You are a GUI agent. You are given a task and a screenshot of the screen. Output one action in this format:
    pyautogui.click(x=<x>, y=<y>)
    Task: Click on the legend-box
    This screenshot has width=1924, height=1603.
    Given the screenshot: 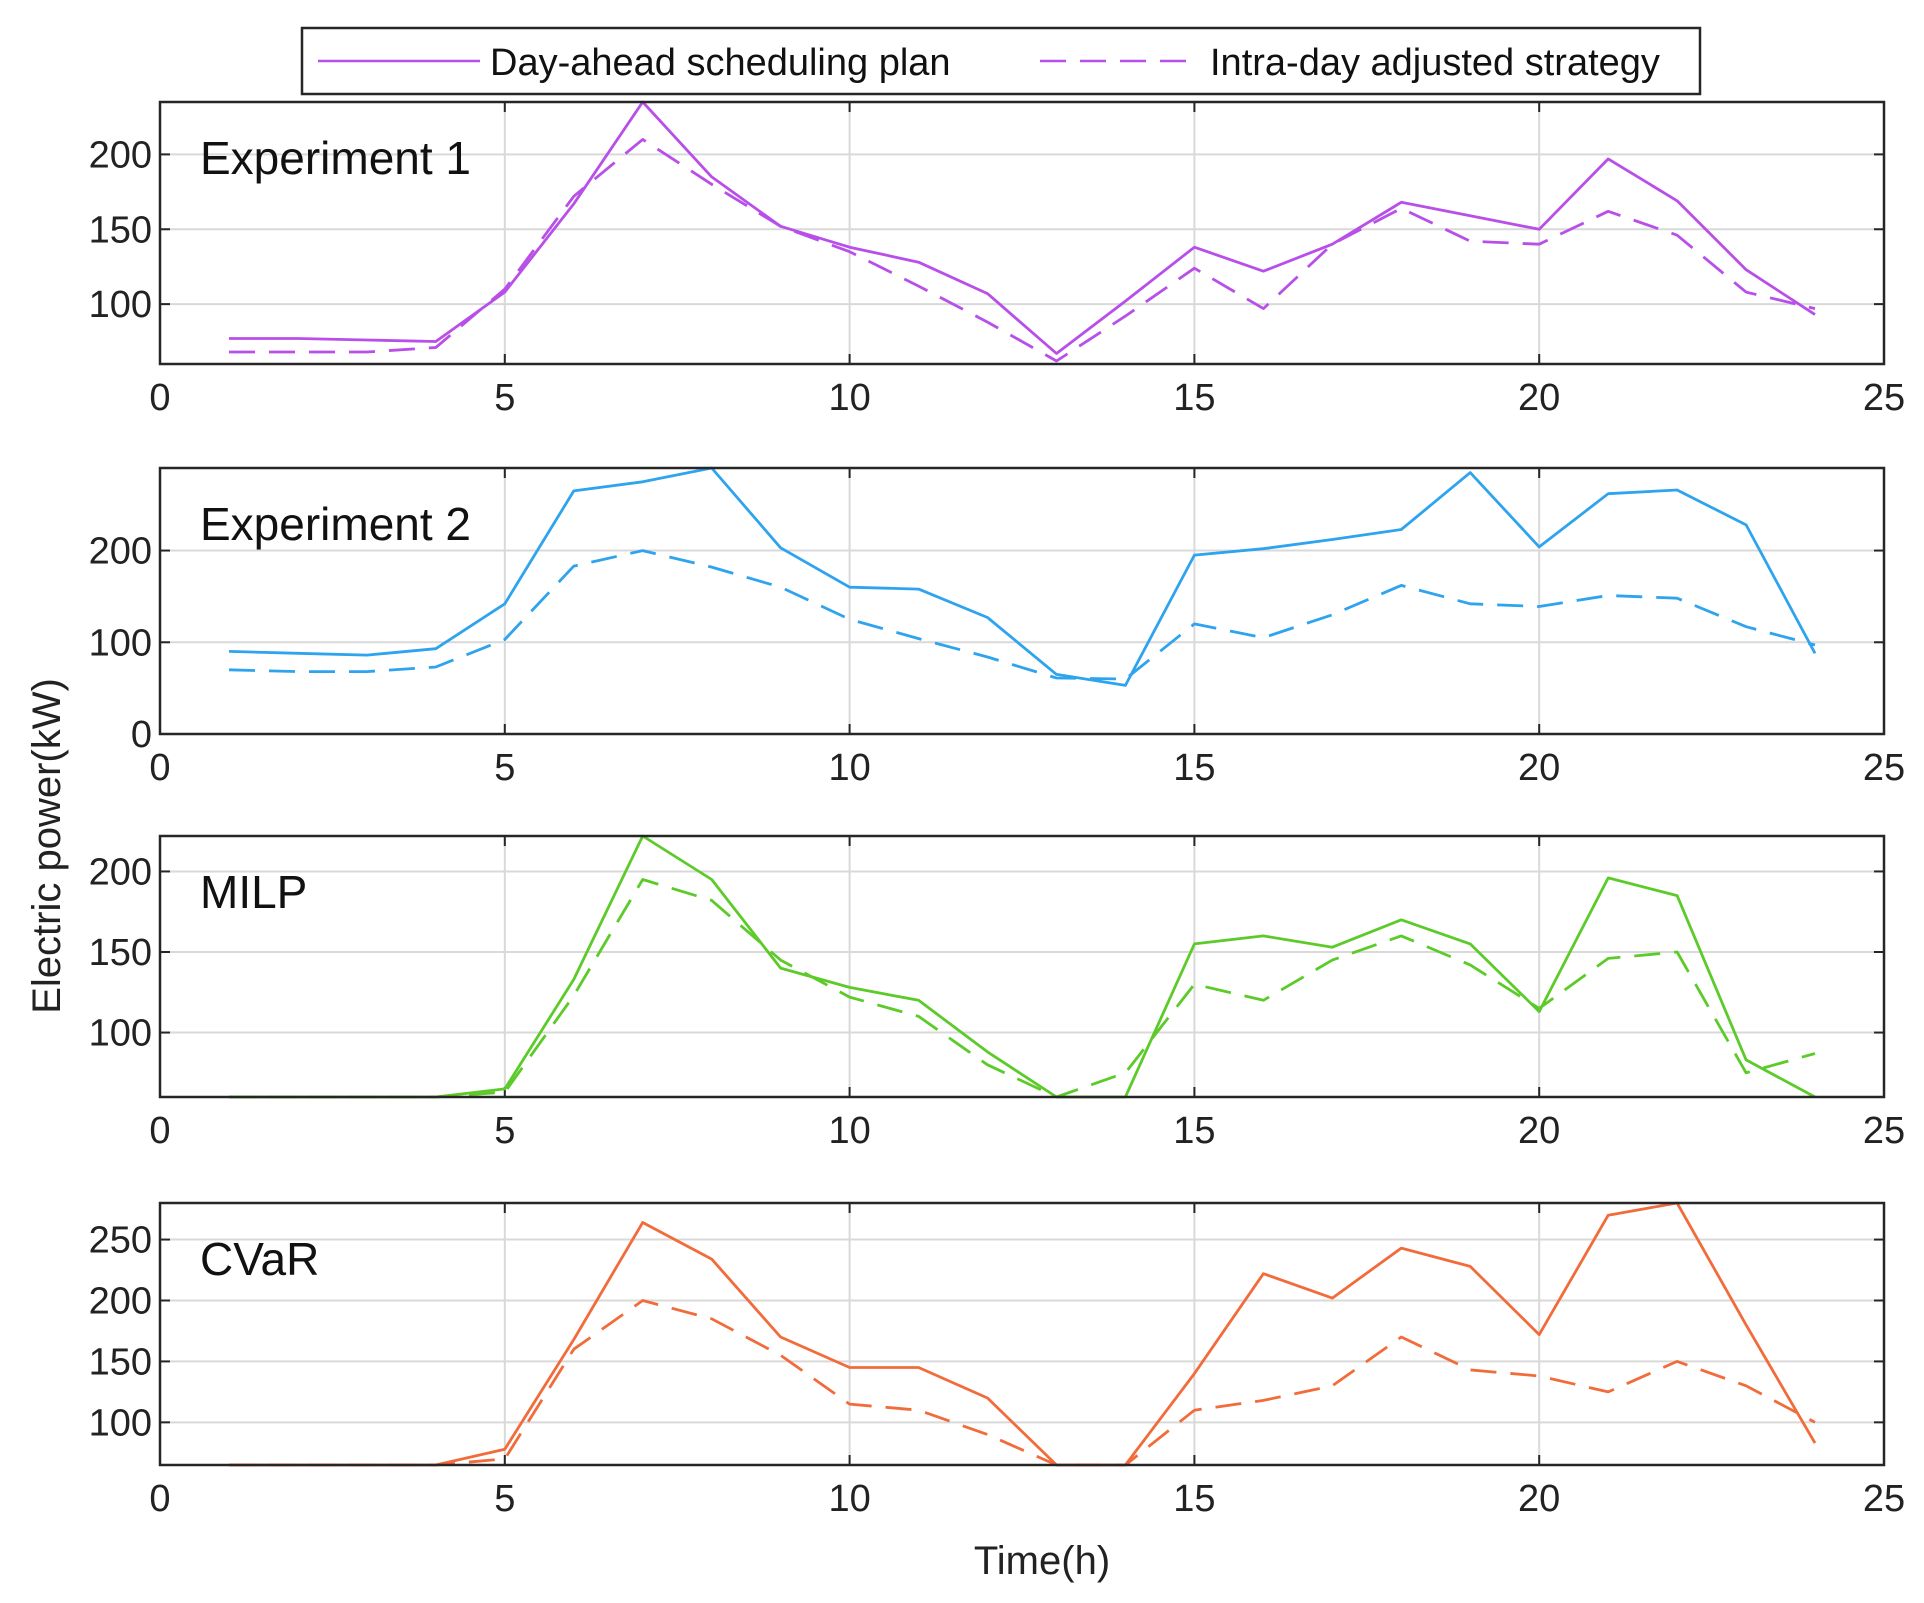 What is the action you would take?
    pyautogui.click(x=1001, y=61)
    